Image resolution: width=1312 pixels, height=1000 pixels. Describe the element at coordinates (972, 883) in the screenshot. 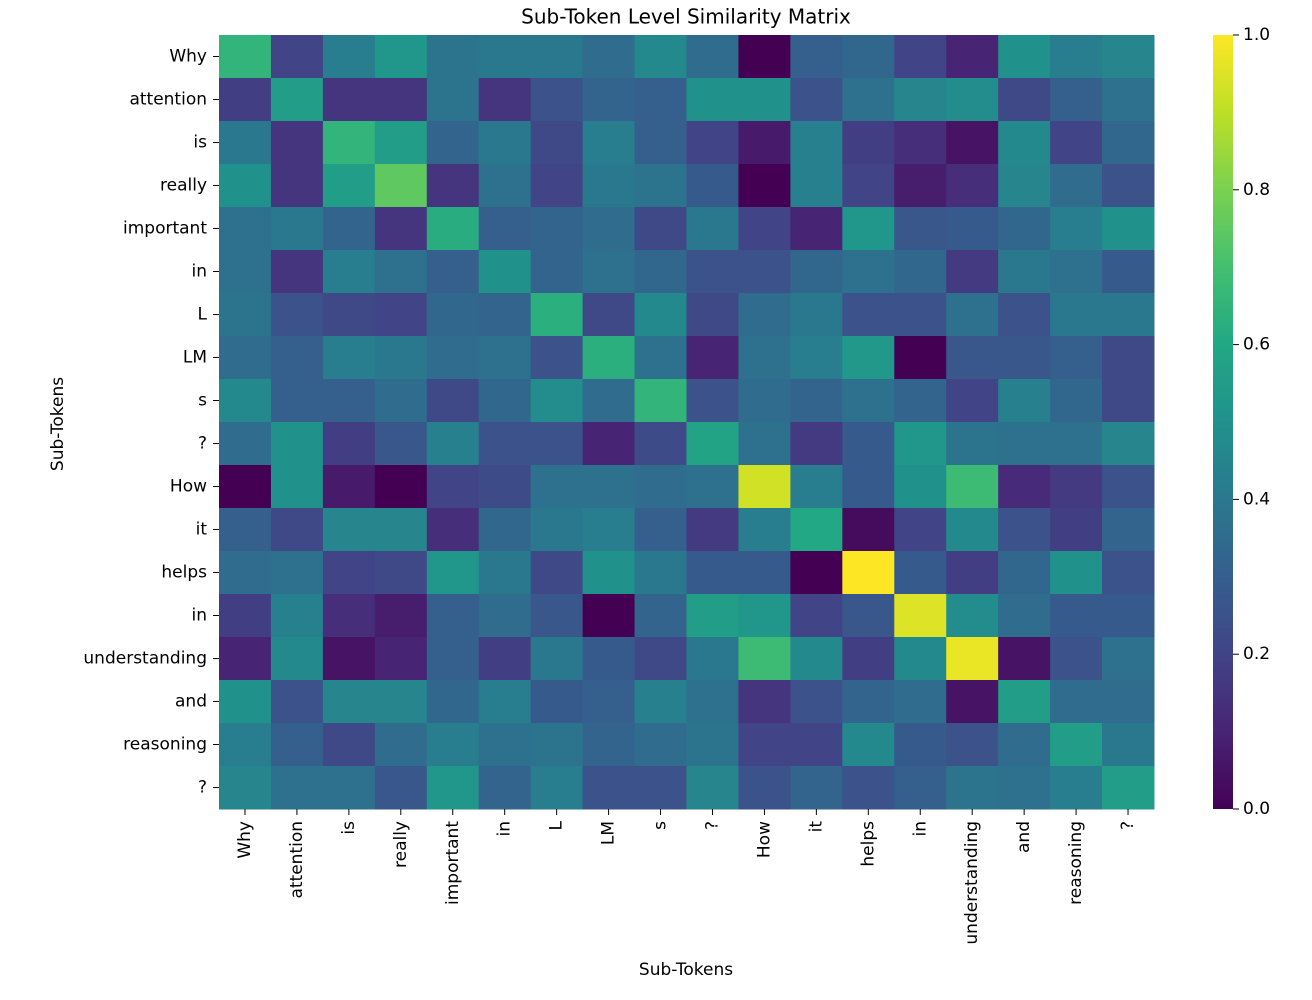

I see `x-tick-label: understanding` at that location.